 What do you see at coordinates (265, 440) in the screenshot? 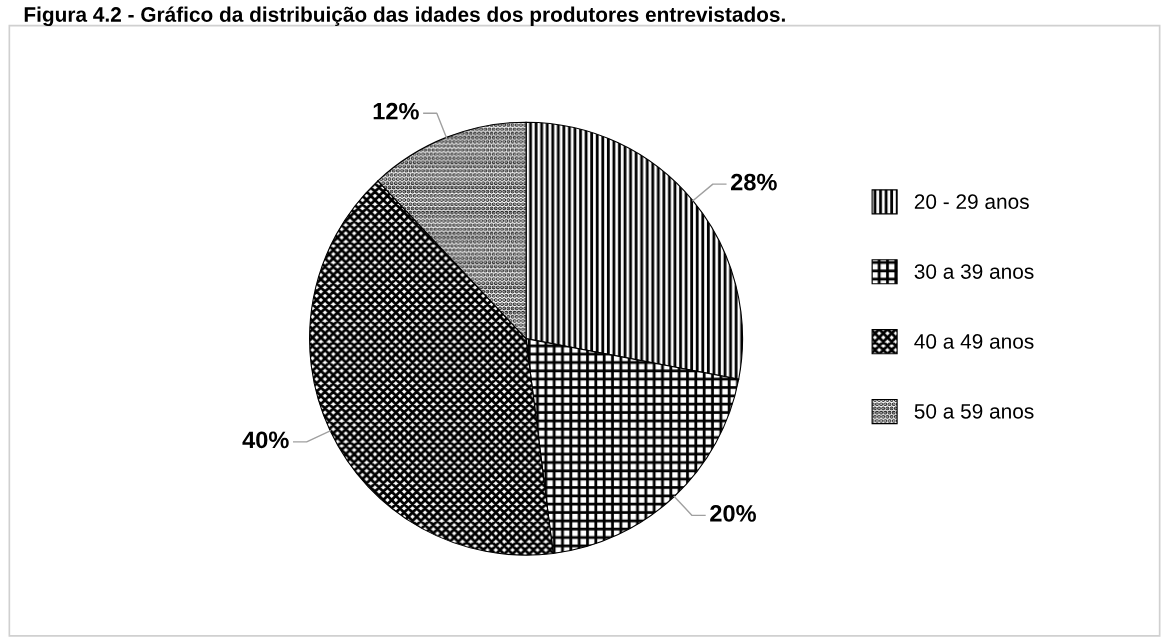
I see `data-label: 40%` at bounding box center [265, 440].